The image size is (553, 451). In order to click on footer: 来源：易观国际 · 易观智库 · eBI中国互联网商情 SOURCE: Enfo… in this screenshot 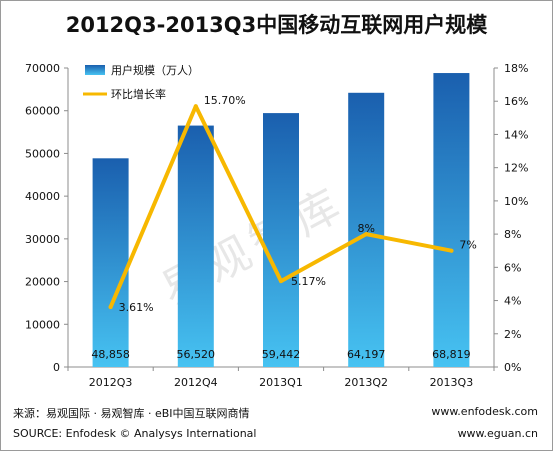, I will do `click(276, 427)`.